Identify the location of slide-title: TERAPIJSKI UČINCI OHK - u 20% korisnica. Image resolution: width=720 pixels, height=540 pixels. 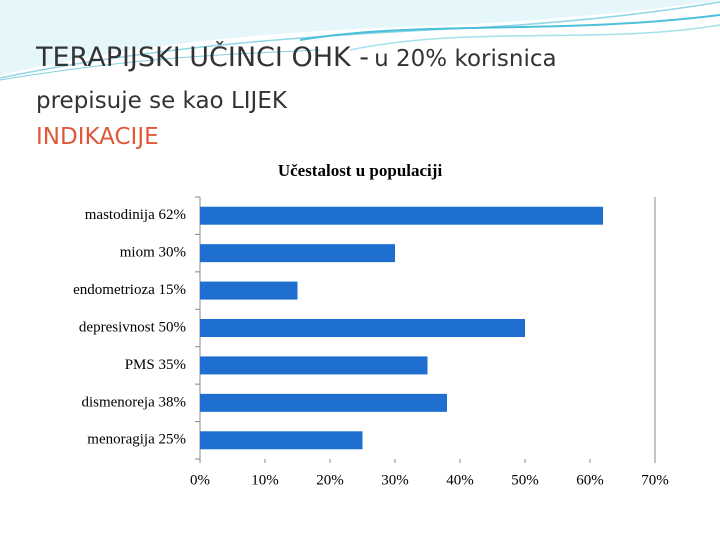
(296, 57).